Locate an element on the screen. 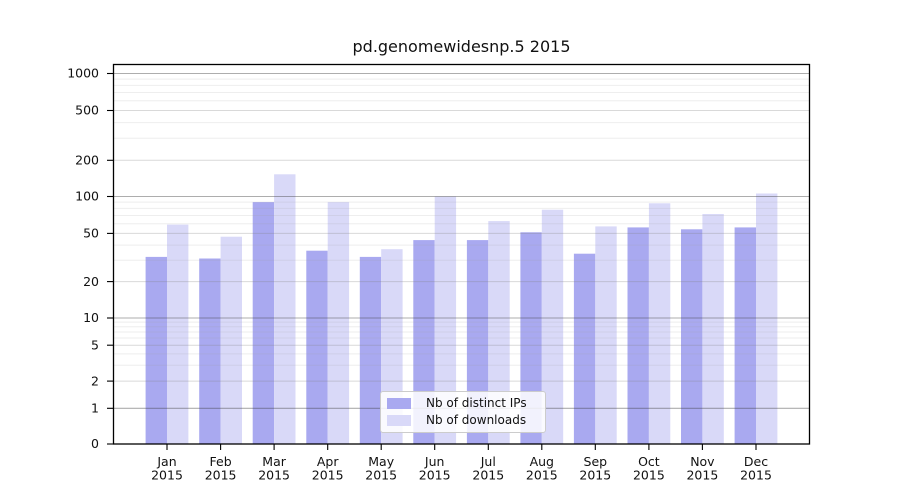 Image resolution: width=900 pixels, height=500 pixels. x-tick-label-nov: Nov is located at coordinates (702, 461).